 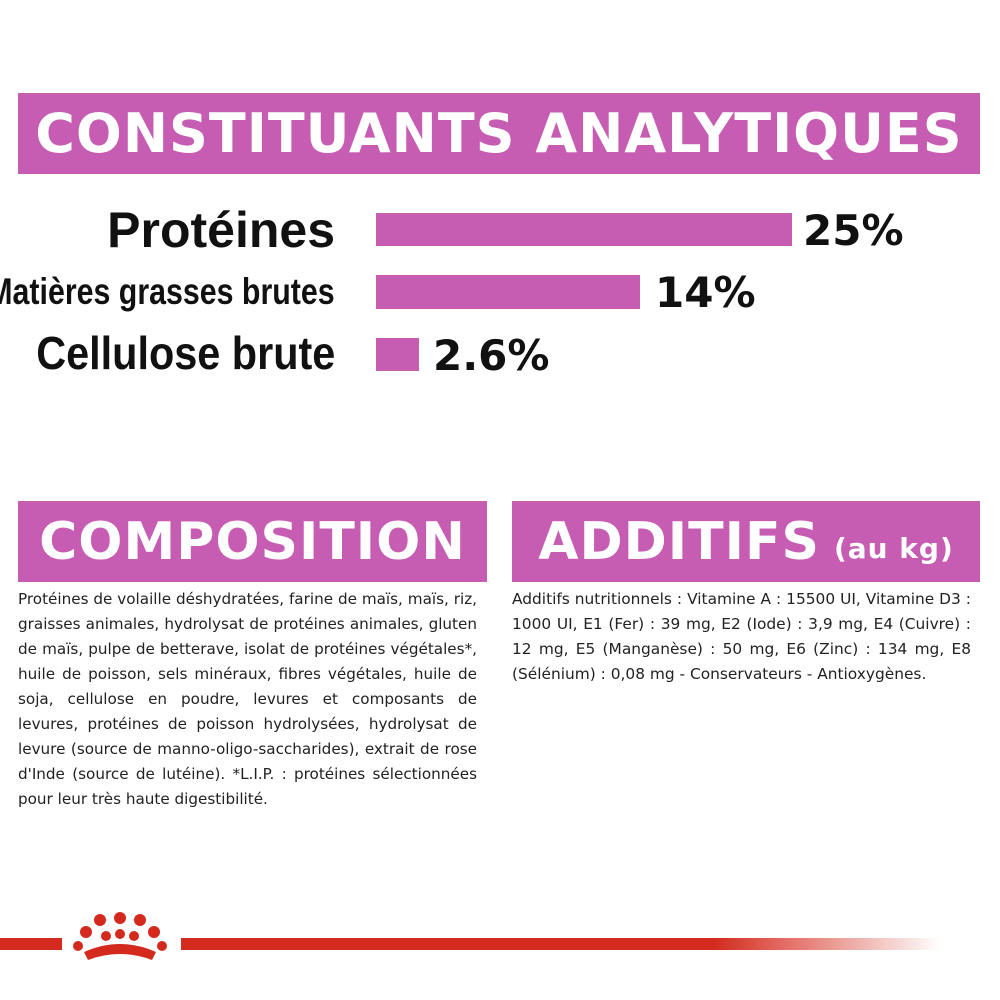 What do you see at coordinates (853, 230) in the screenshot?
I see `value-proteines: 25%` at bounding box center [853, 230].